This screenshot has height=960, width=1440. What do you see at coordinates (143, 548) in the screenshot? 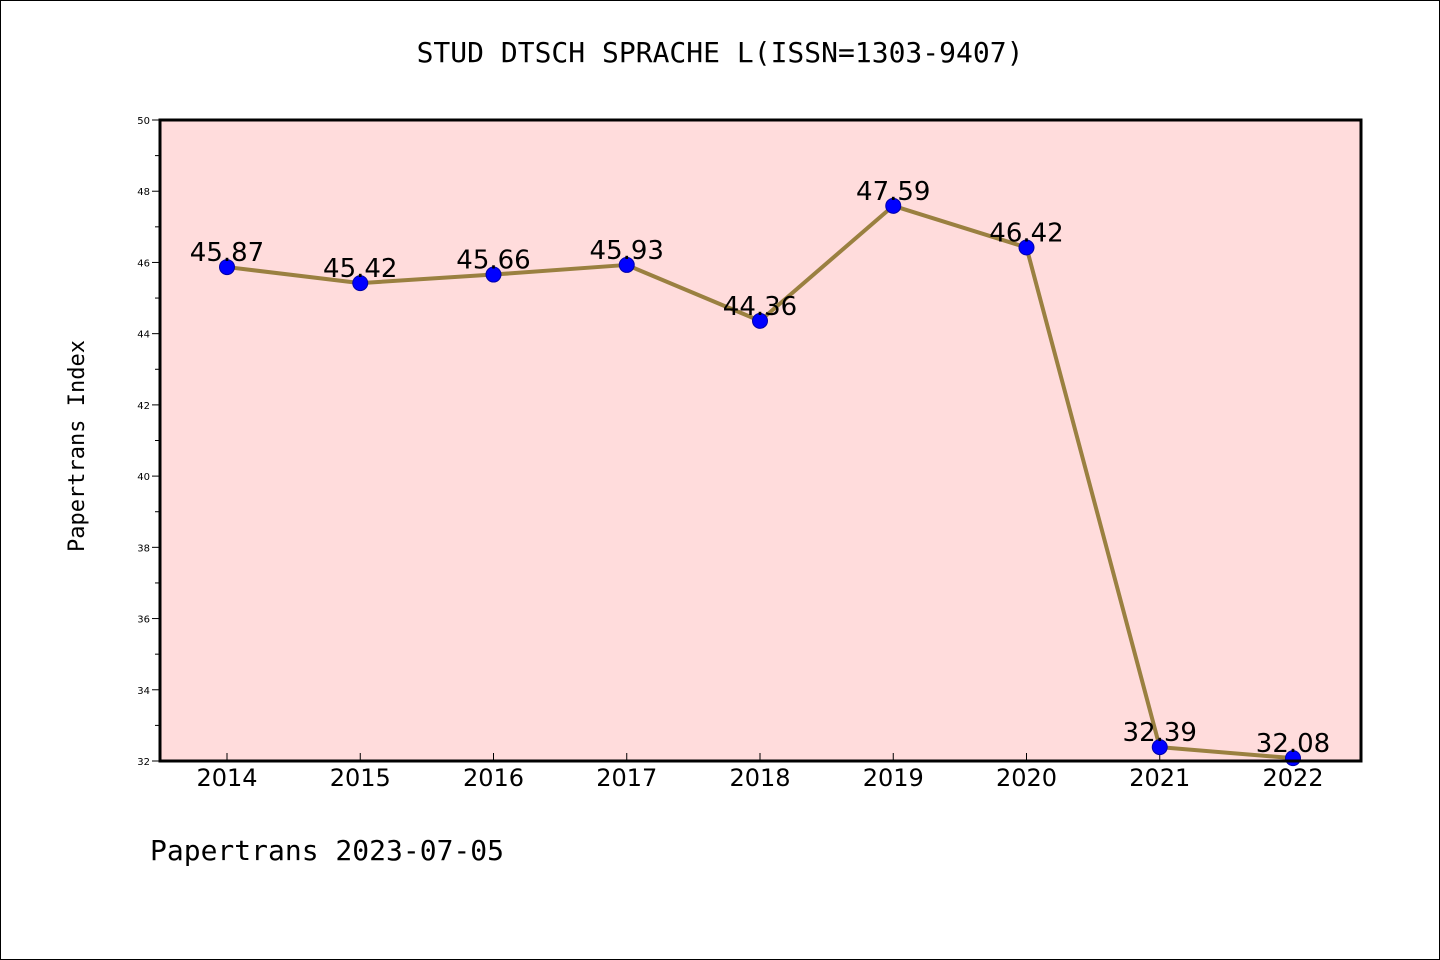
I see `y-tick-label: 38` at bounding box center [143, 548].